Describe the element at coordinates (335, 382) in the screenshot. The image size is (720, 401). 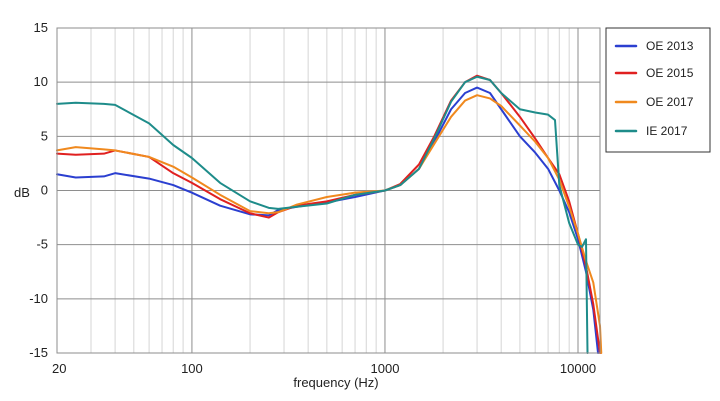
I see `x-axis-label: frequency (Hz)` at that location.